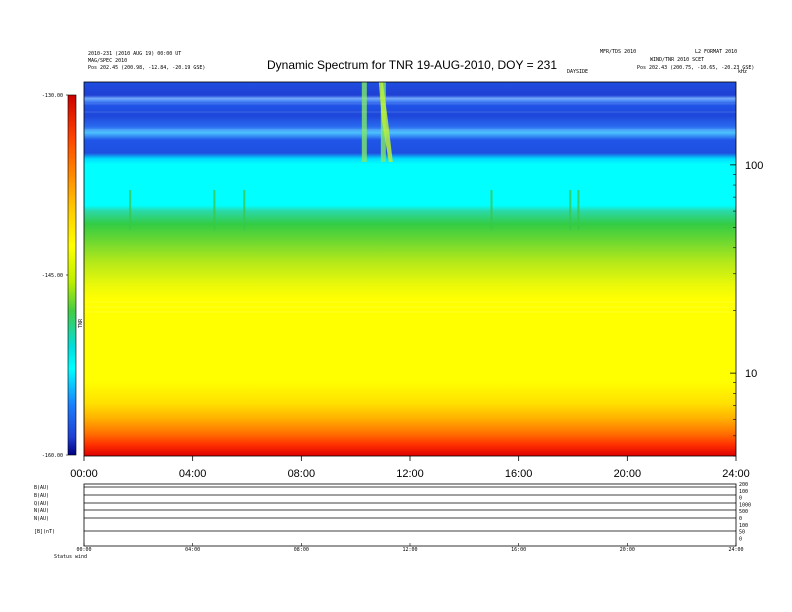 Image resolution: width=792 pixels, height=612 pixels. Describe the element at coordinates (751, 374) in the screenshot. I see `y-tick-label: 10` at that location.